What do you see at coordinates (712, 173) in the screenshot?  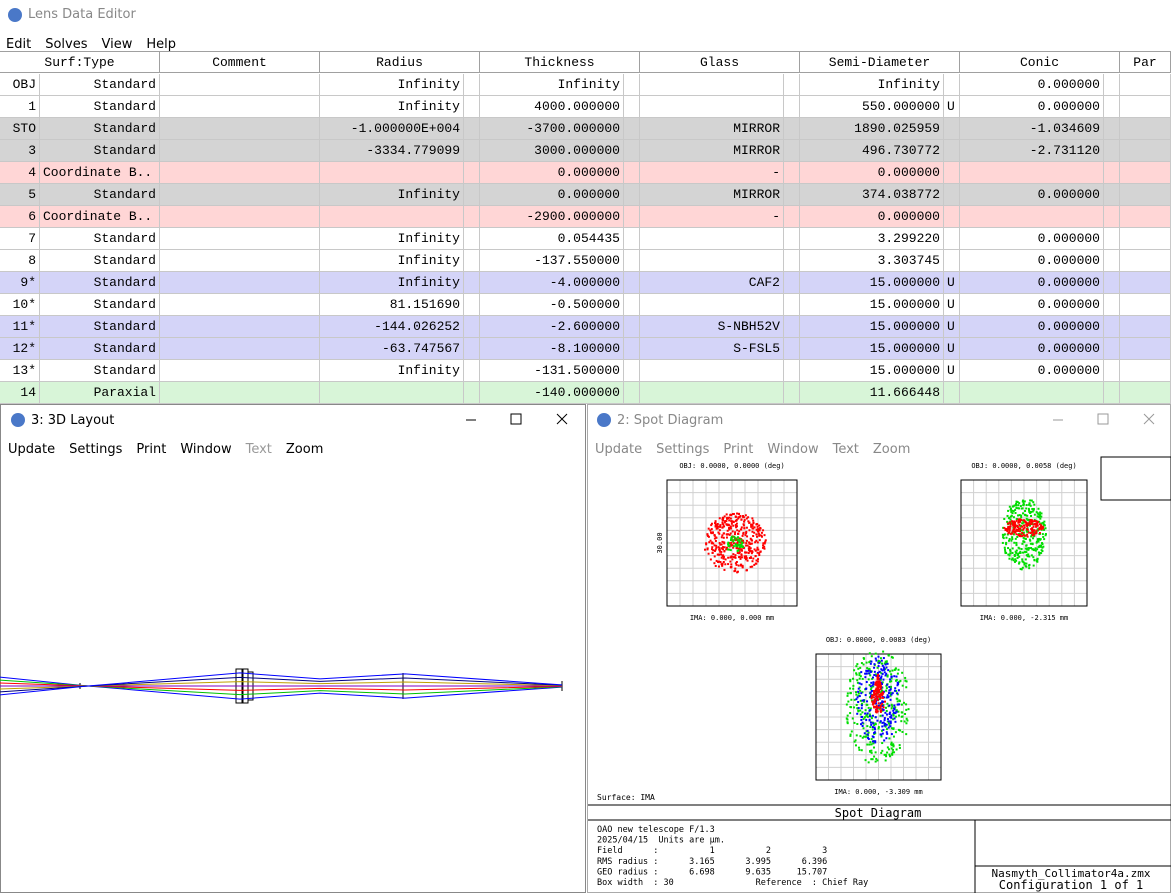 I see `table-cell: -` at bounding box center [712, 173].